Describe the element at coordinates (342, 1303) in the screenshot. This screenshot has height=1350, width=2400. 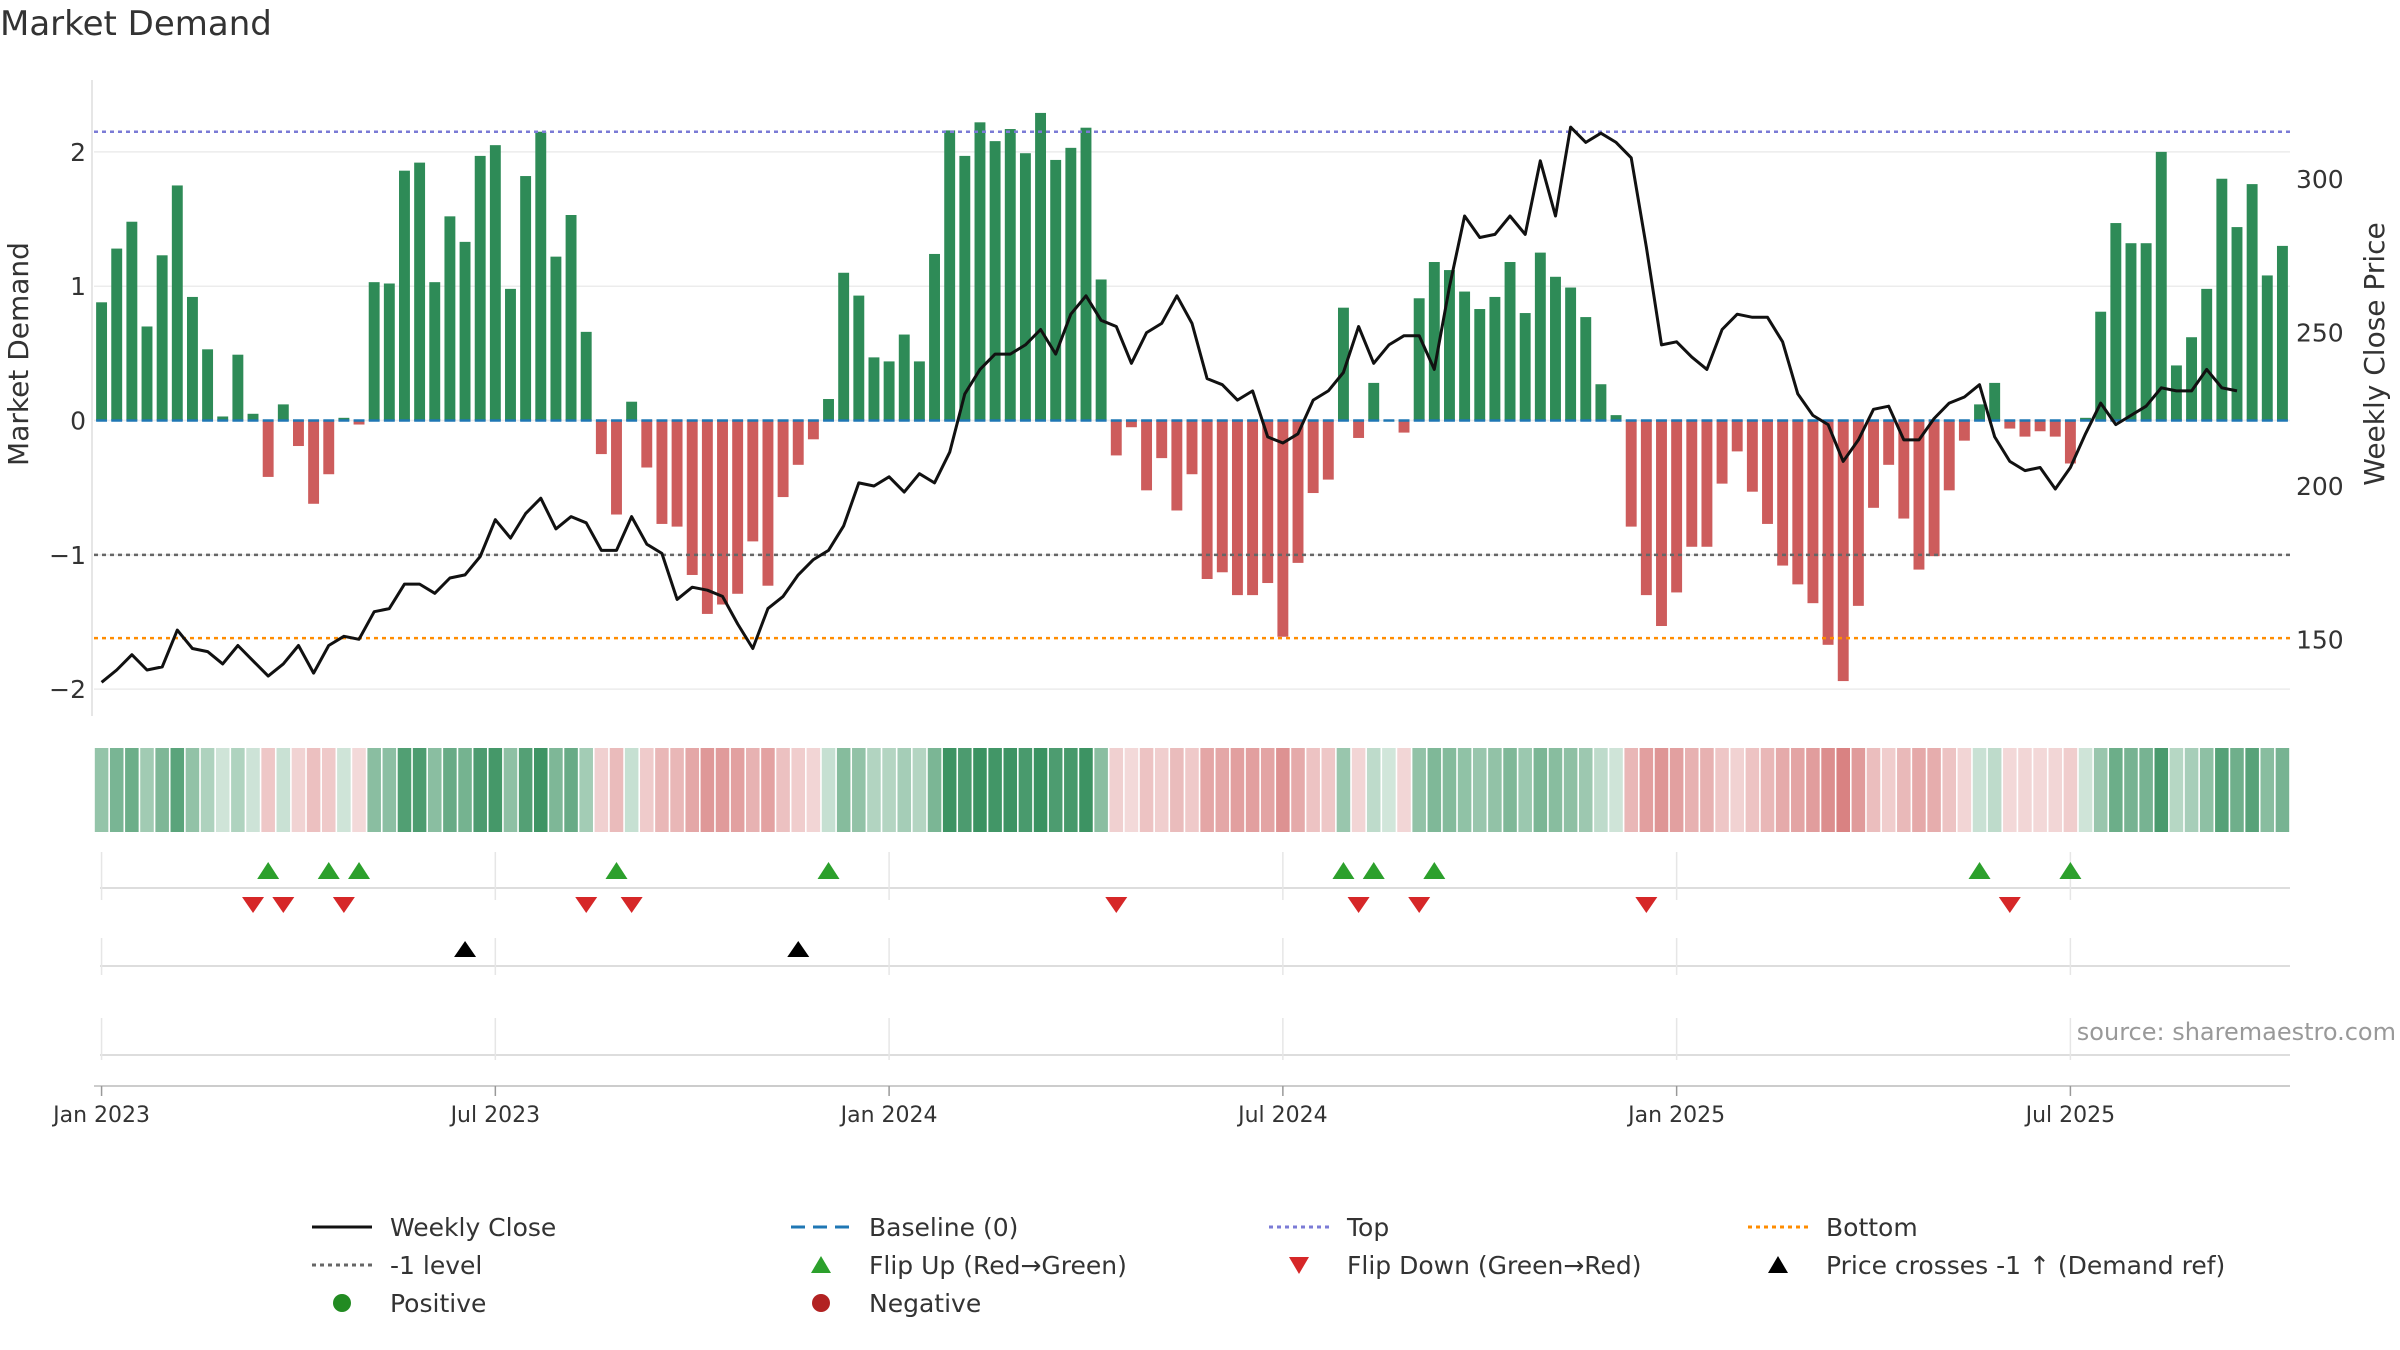
I see `circle-icon` at that location.